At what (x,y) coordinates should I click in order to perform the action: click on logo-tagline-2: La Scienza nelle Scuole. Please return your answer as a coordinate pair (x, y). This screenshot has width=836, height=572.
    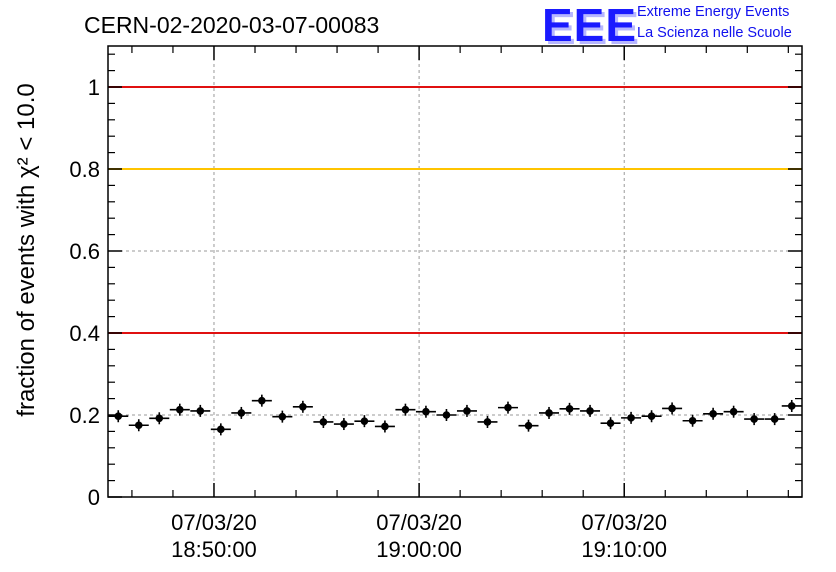
    Looking at the image, I should click on (714, 33).